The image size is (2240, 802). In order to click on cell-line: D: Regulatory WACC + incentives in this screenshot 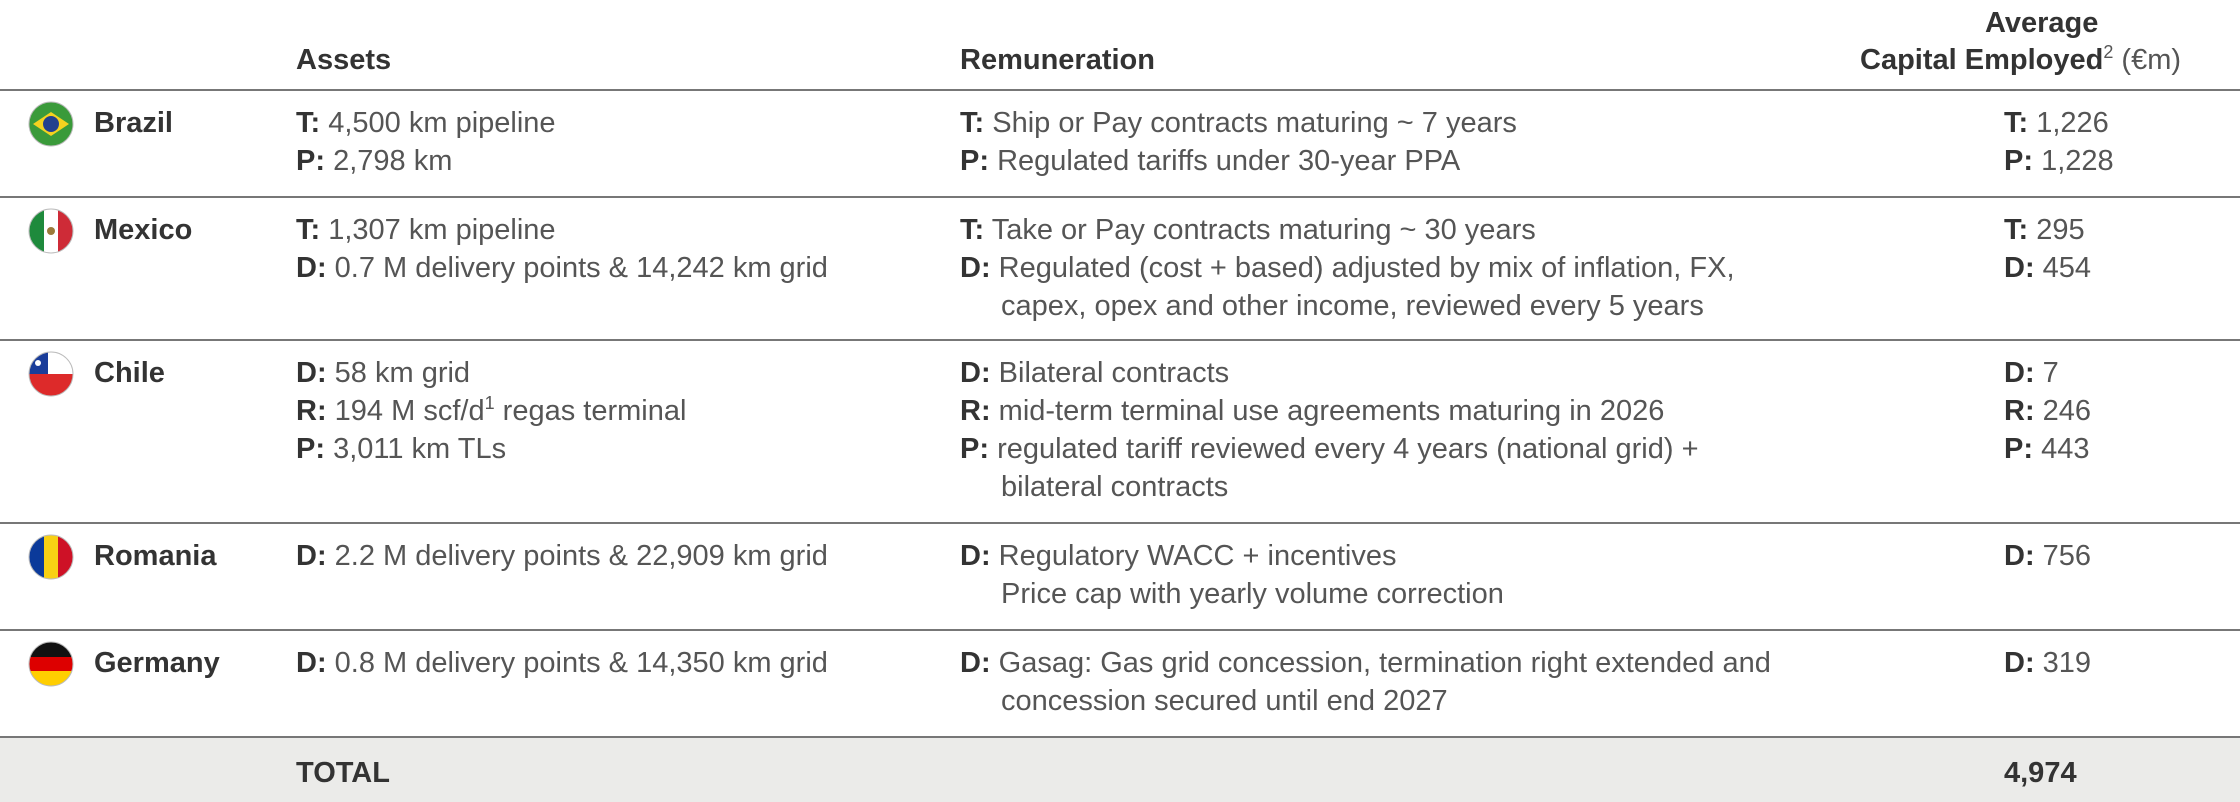, I will do `click(1178, 556)`.